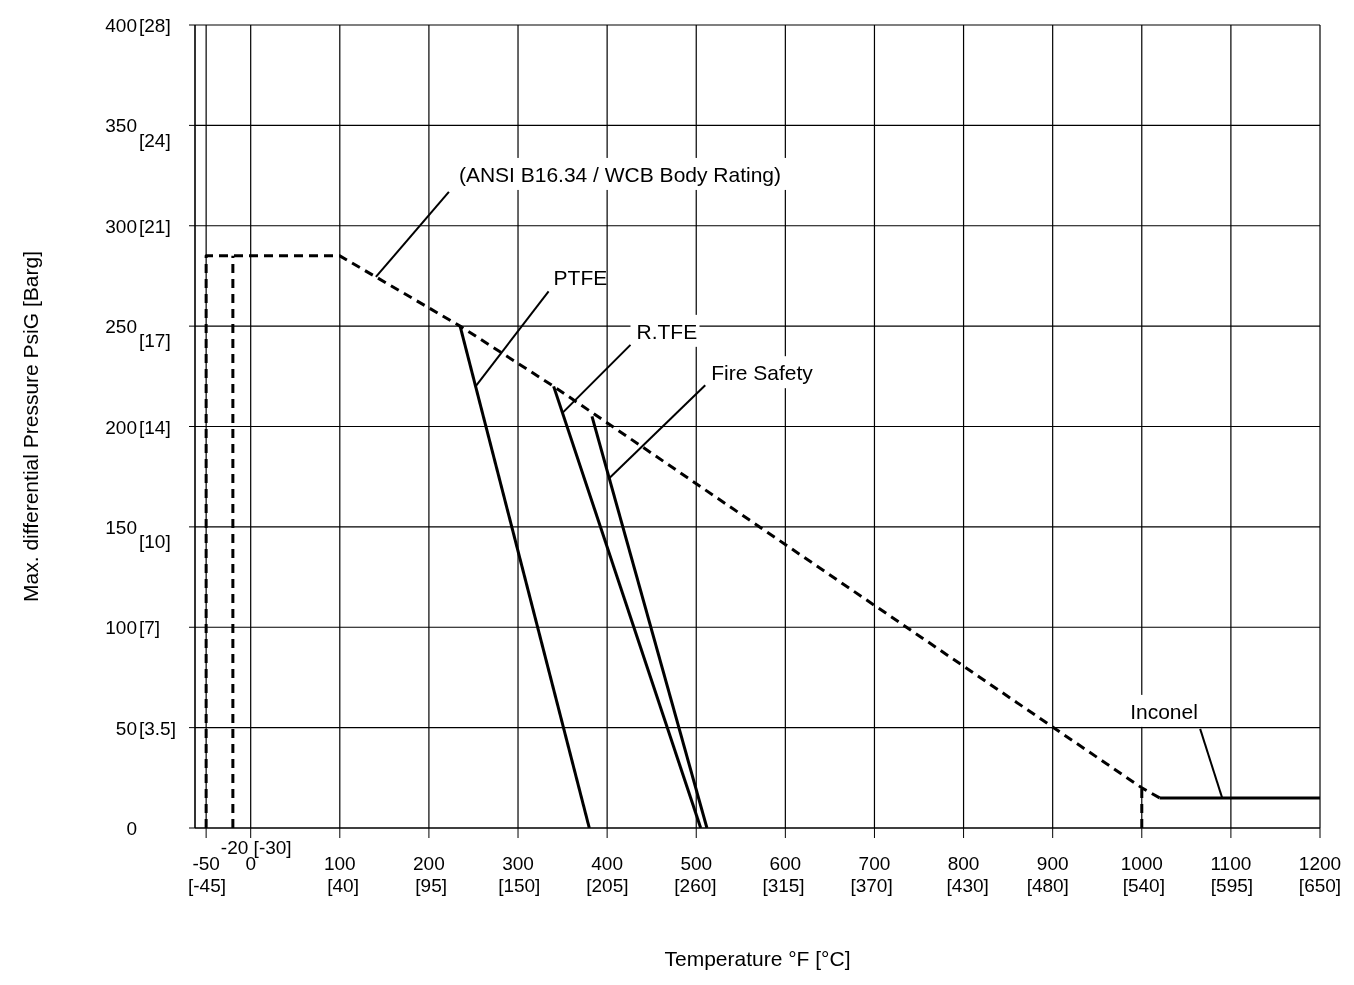 The width and height of the screenshot is (1354, 985). What do you see at coordinates (150, 628) in the screenshot?
I see `y2-tick-label: [7]` at bounding box center [150, 628].